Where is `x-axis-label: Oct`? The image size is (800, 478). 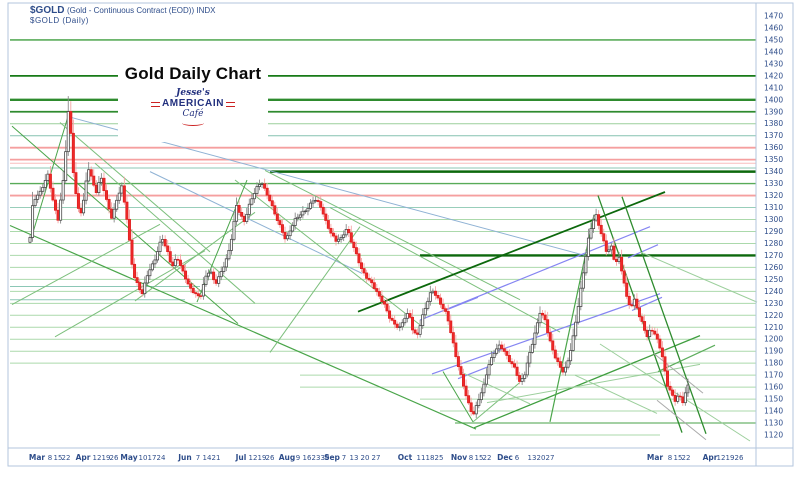
x-axis-label: Oct is located at coordinates (405, 457).